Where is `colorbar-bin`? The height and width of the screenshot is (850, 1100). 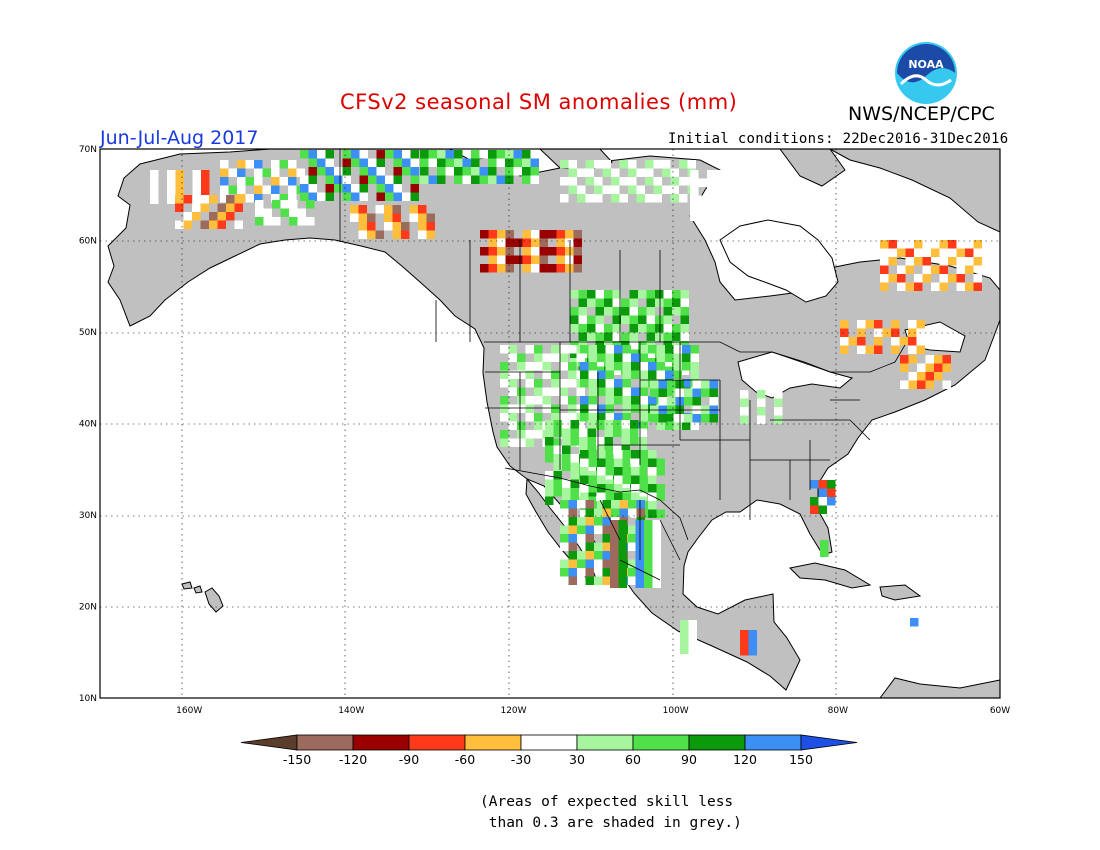
colorbar-bin is located at coordinates (605, 742).